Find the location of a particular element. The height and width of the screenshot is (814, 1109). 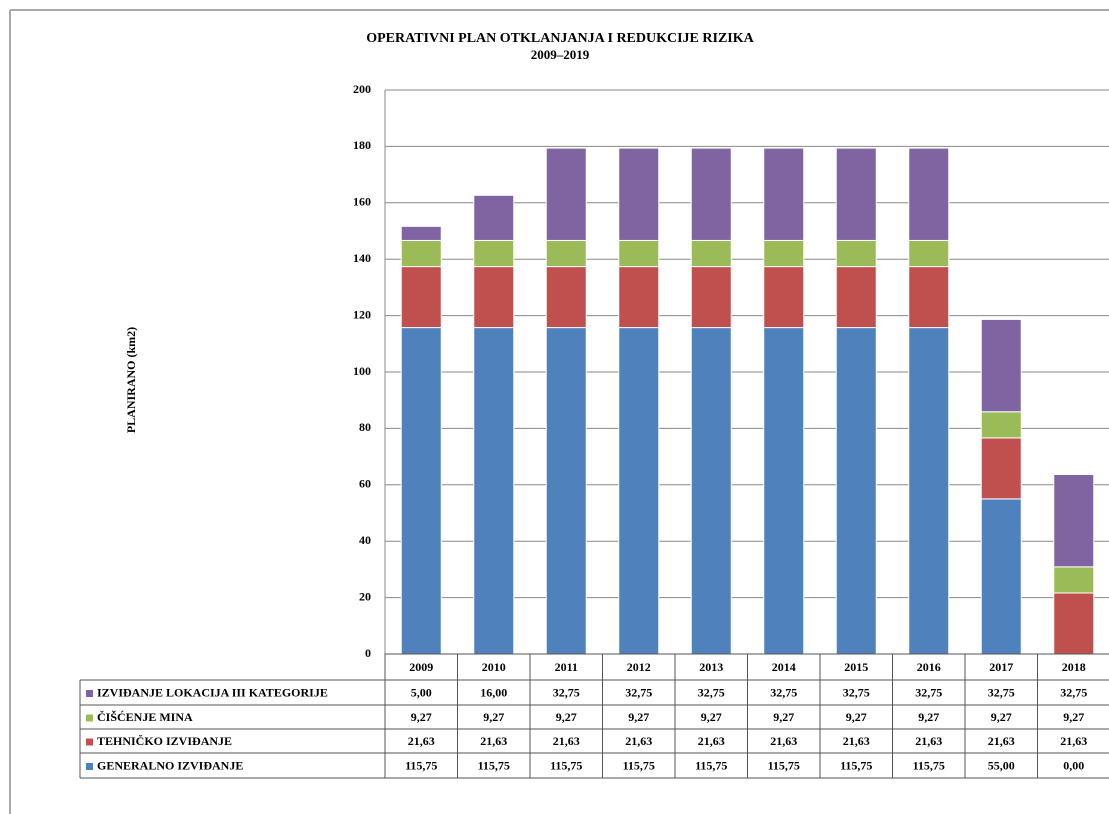

y-tick-label: 140 is located at coordinates (362, 258).